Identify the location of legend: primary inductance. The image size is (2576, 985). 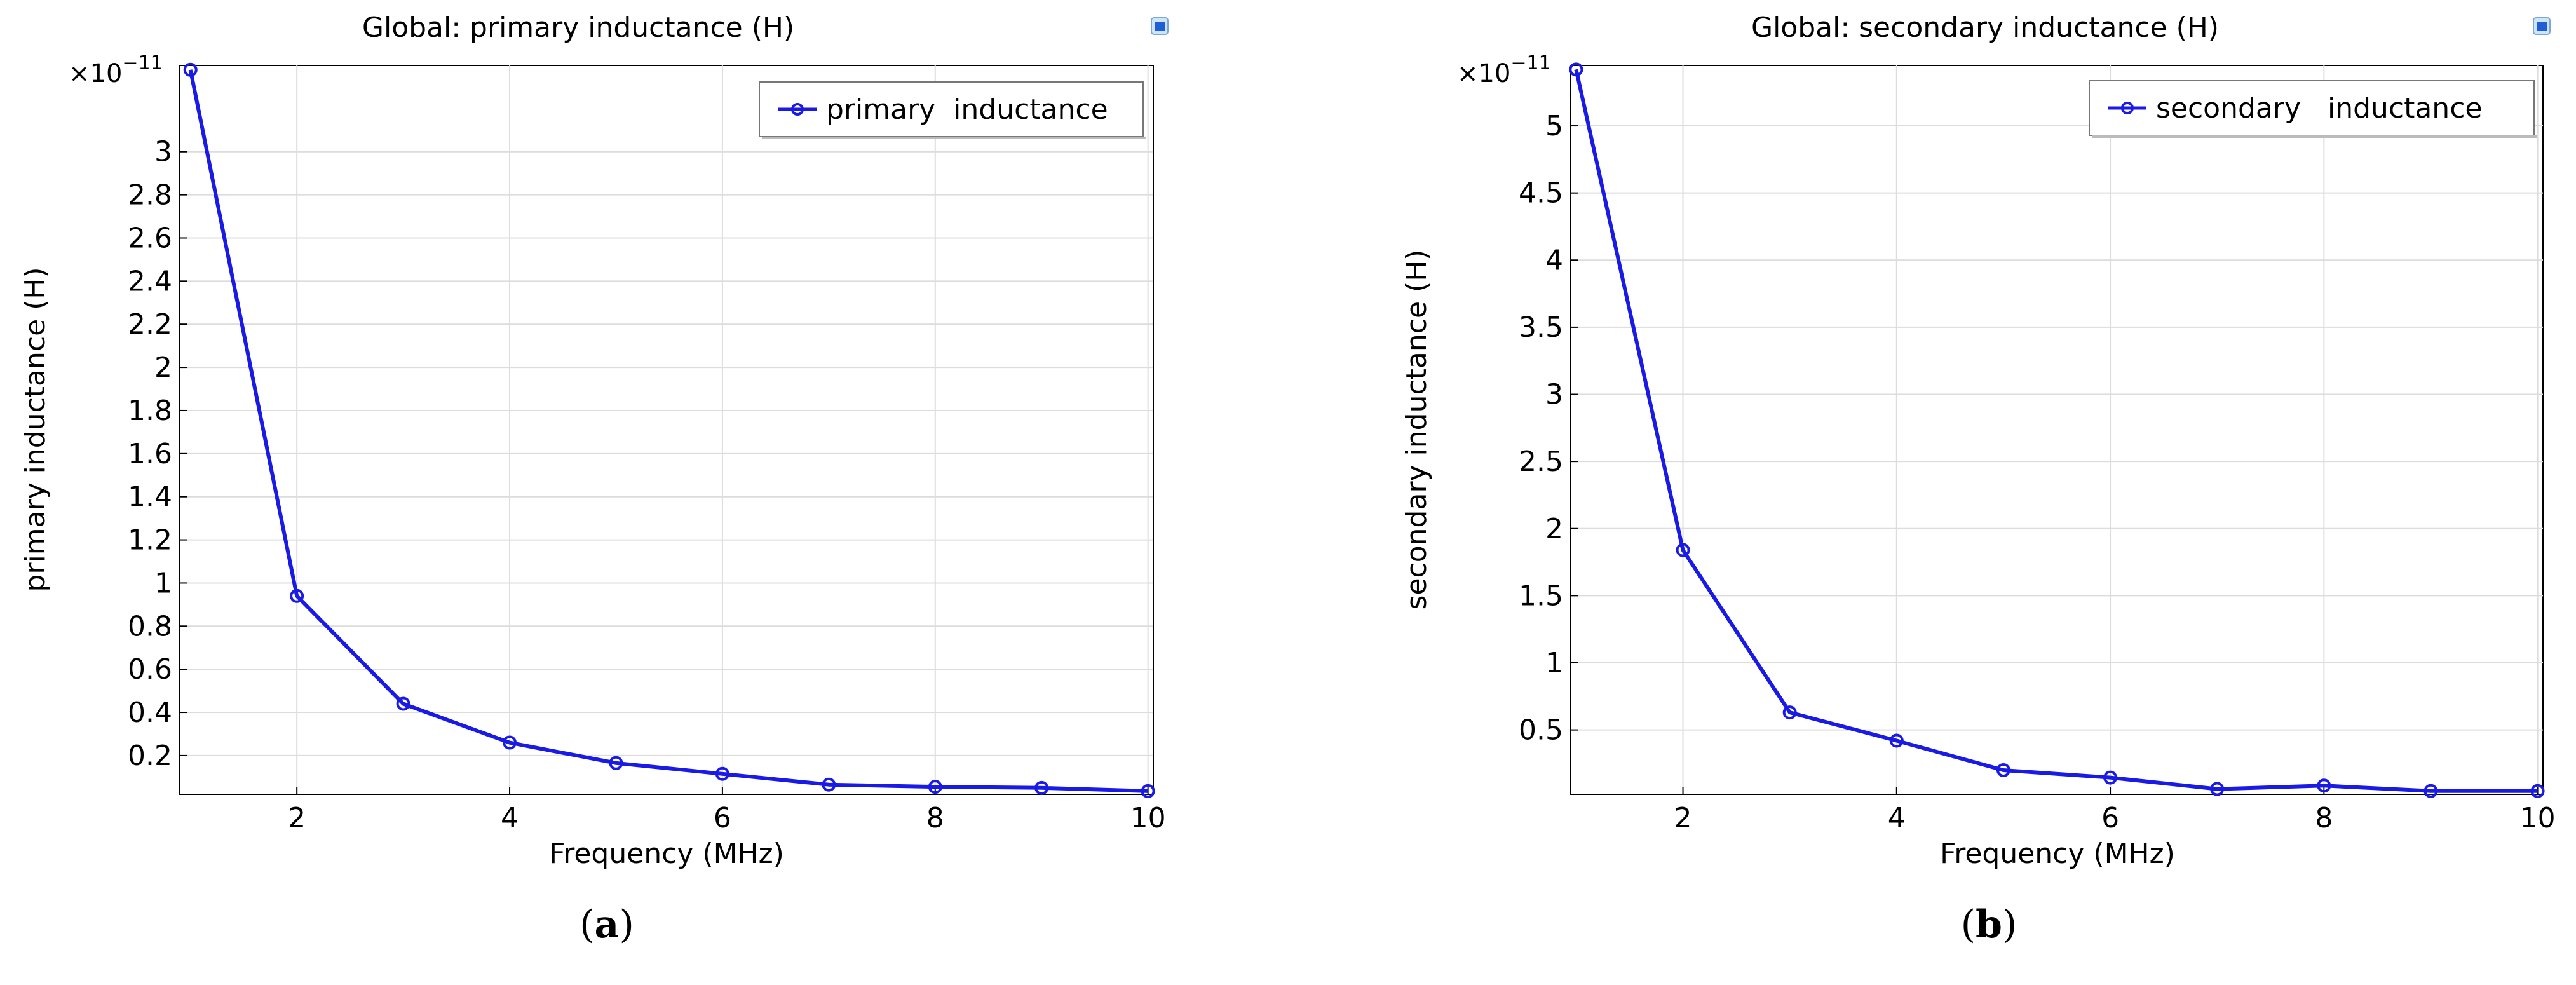
(952, 110).